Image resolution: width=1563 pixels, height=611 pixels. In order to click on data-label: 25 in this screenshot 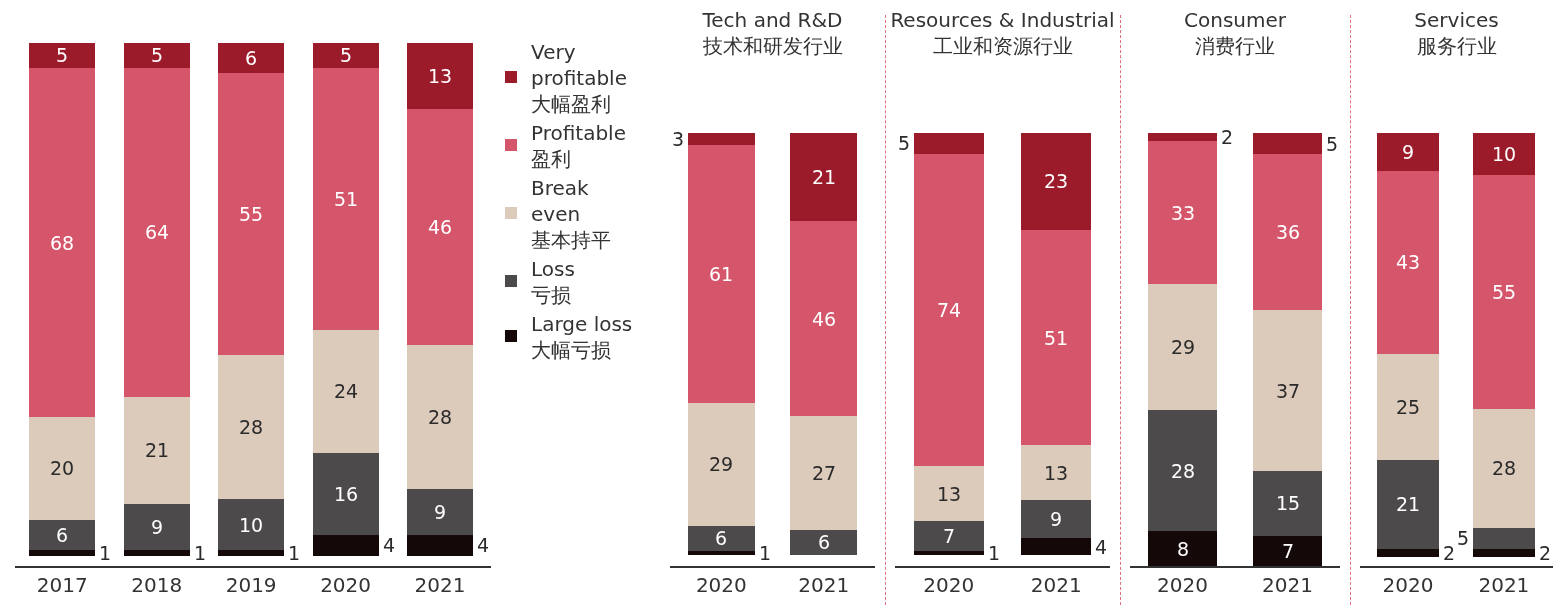, I will do `click(1408, 407)`.